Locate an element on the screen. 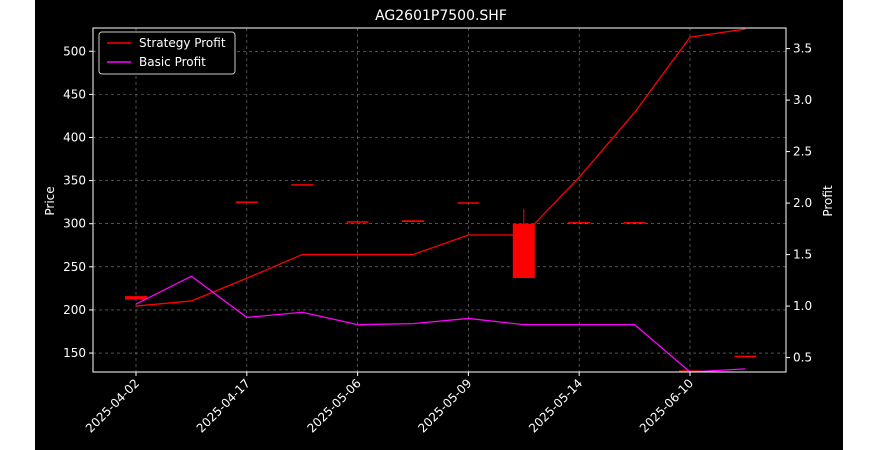 Image resolution: width=878 pixels, height=450 pixels. y-axis-label-left: Price is located at coordinates (50, 200).